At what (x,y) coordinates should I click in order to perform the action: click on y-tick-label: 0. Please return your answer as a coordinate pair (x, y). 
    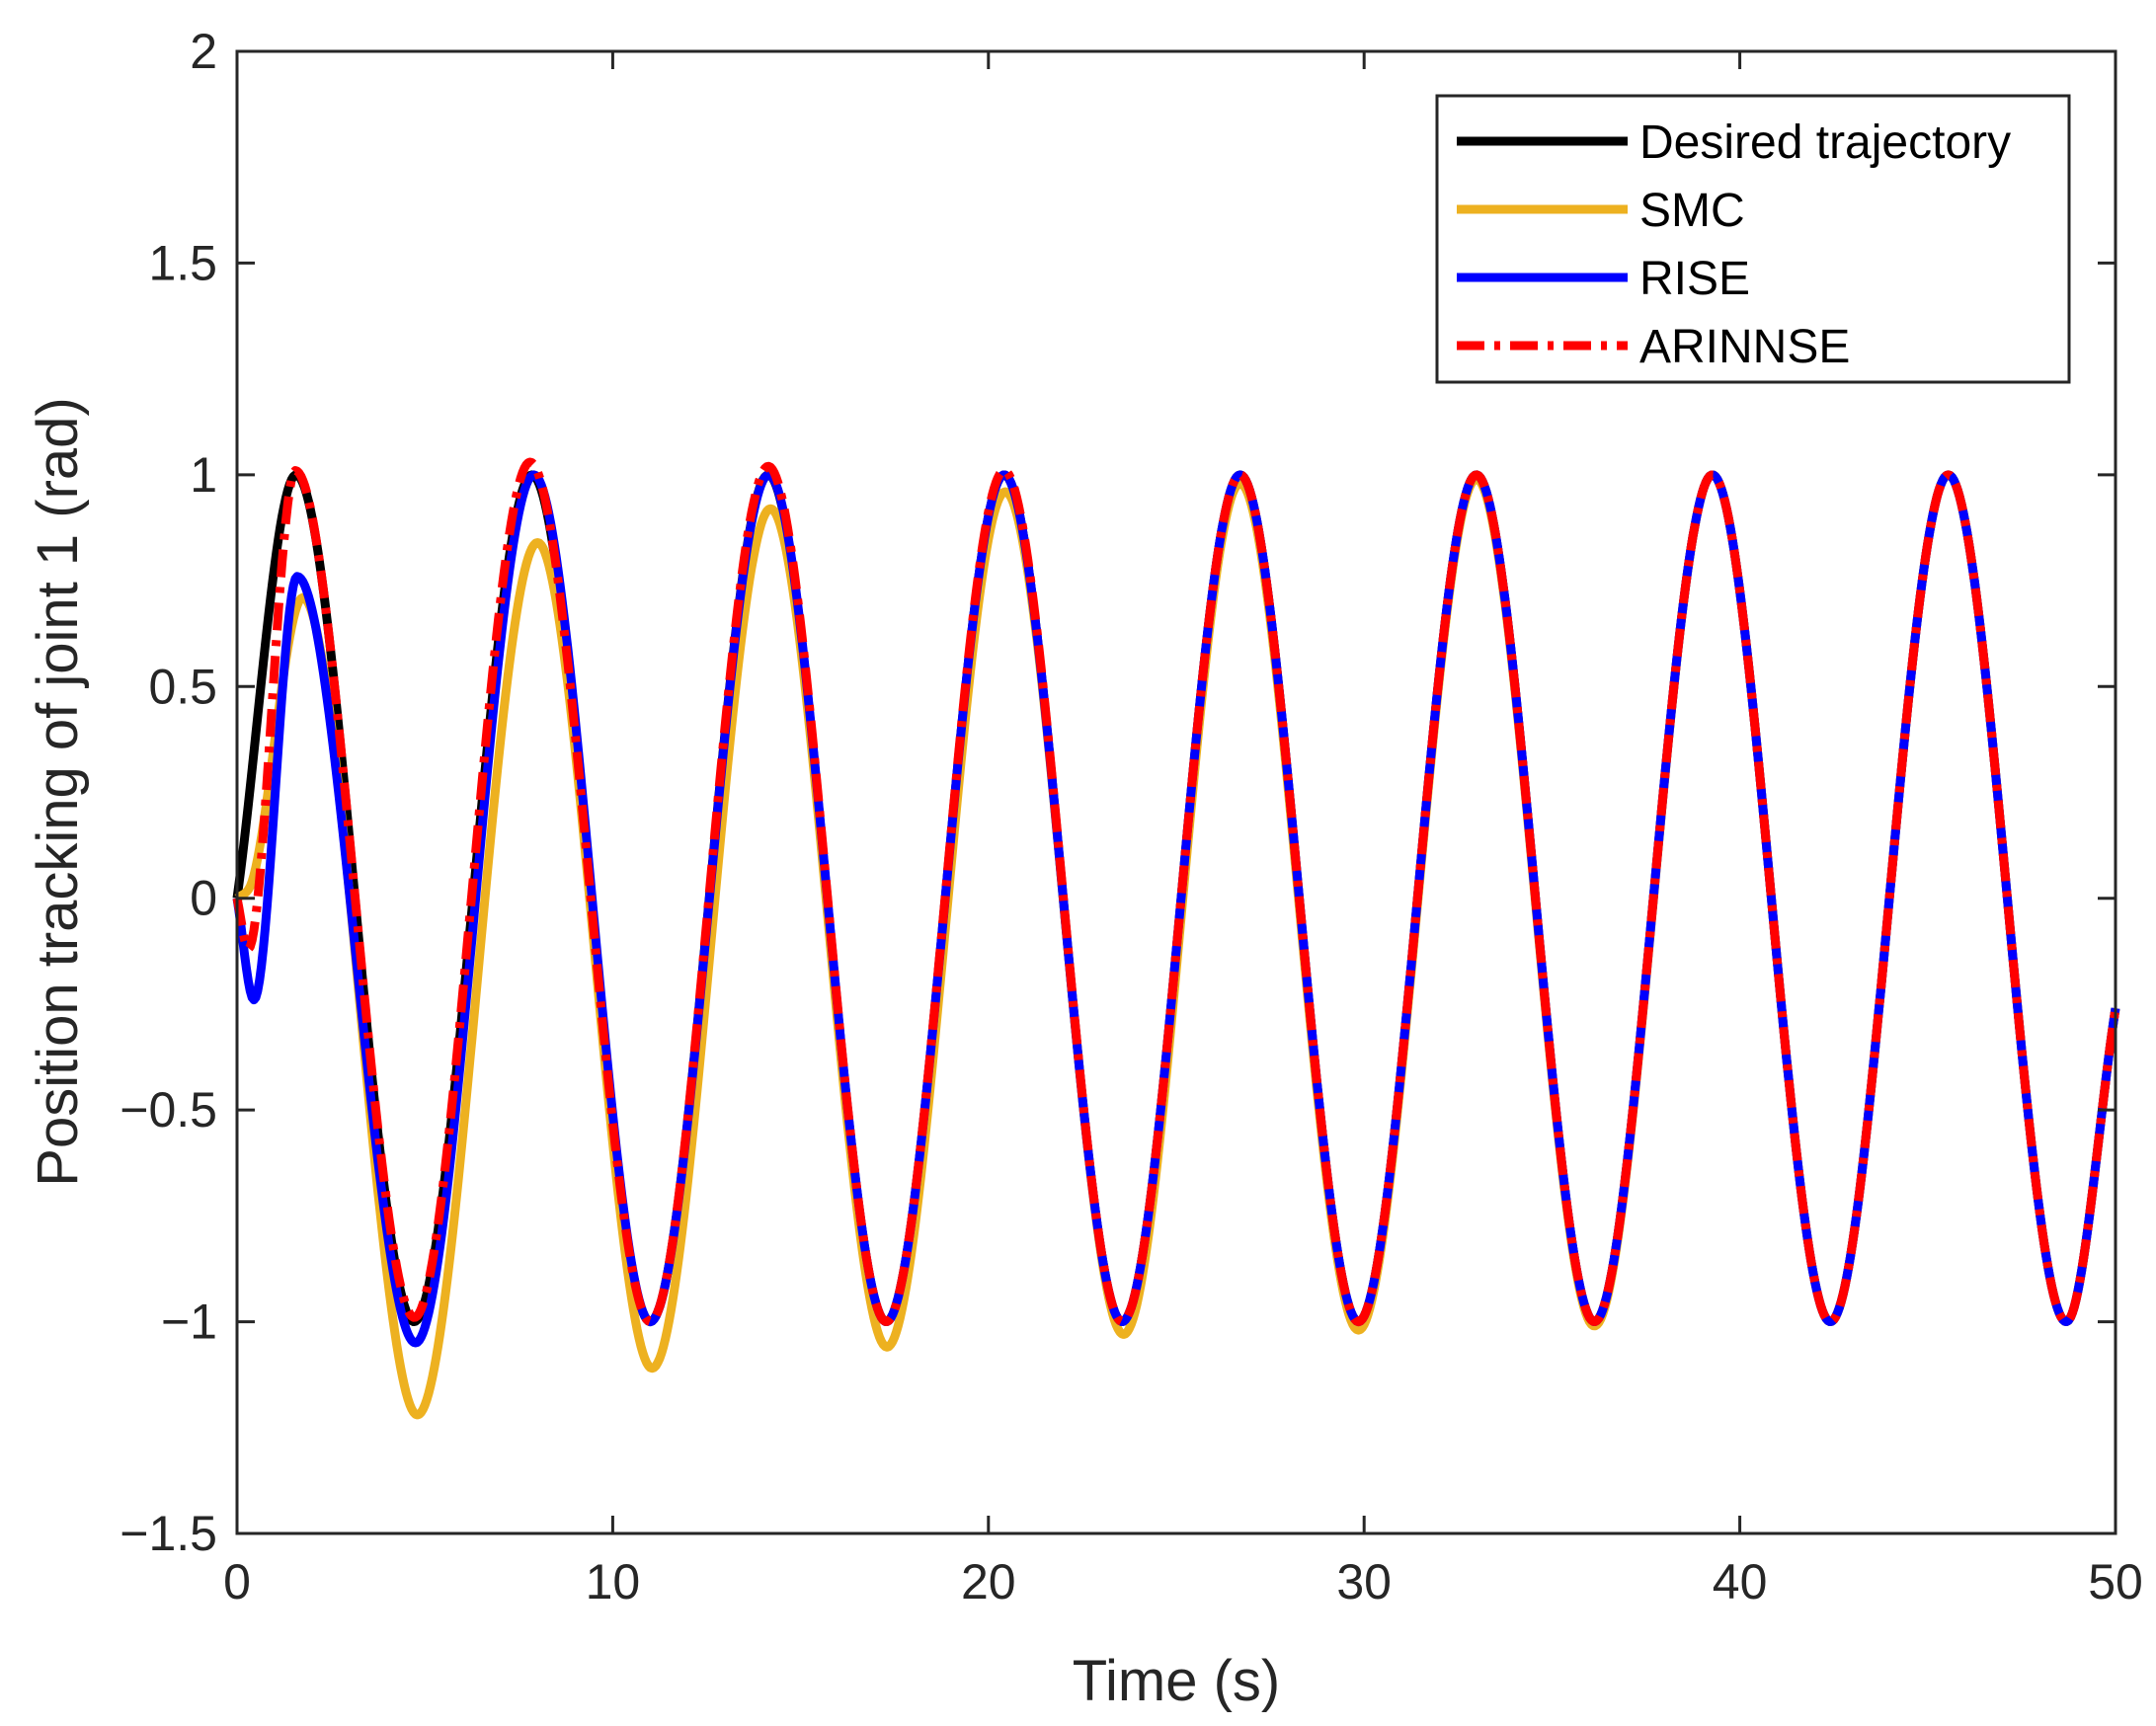
    Looking at the image, I should click on (204, 898).